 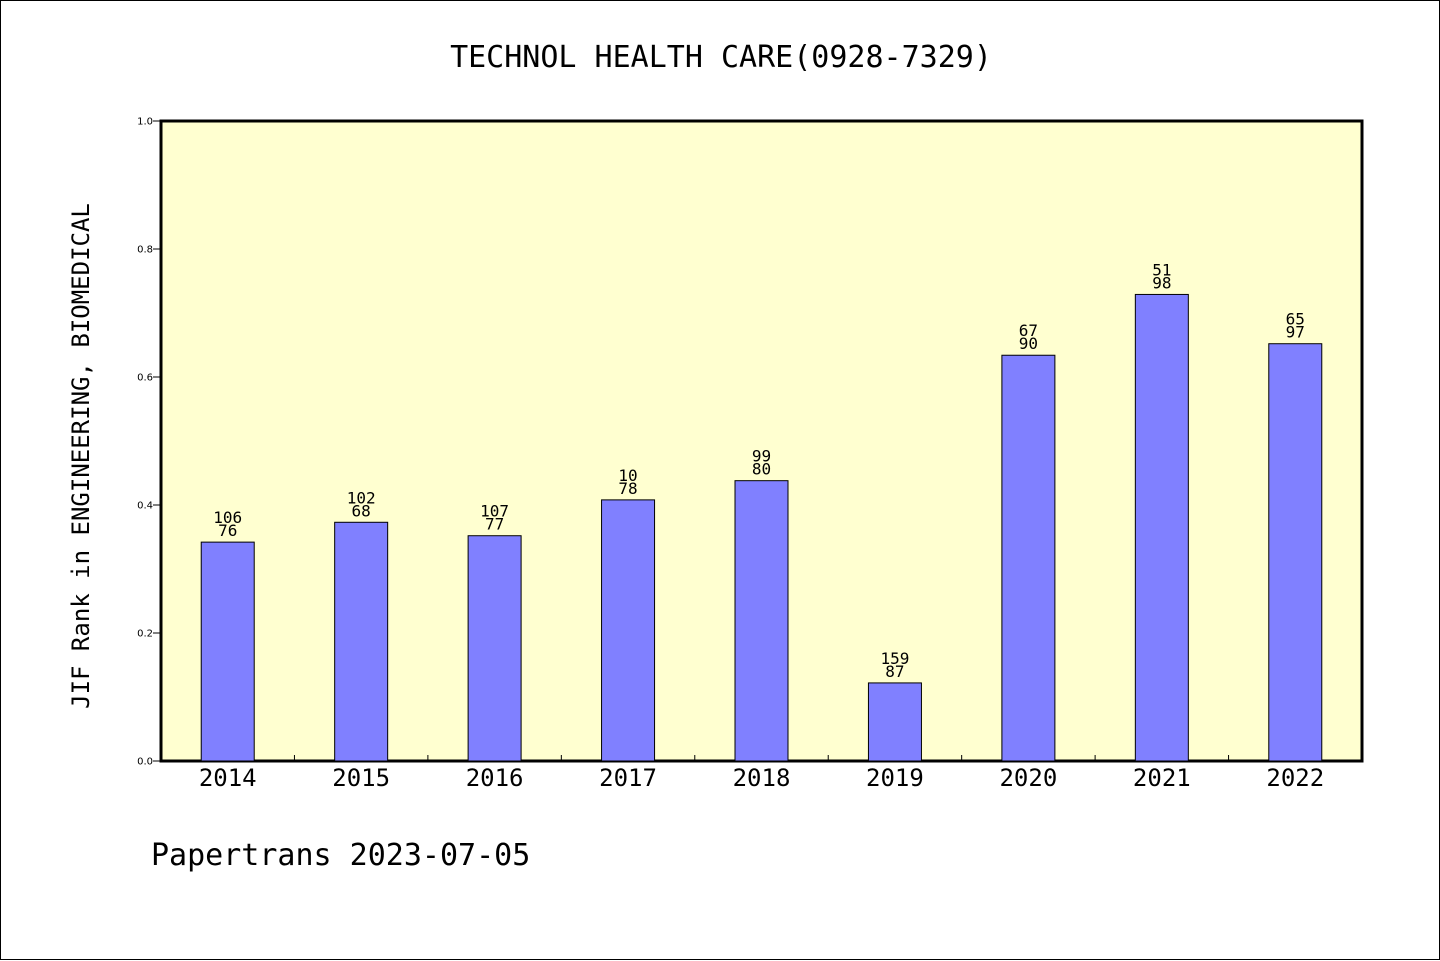 I want to click on bar-2018, so click(x=761, y=621).